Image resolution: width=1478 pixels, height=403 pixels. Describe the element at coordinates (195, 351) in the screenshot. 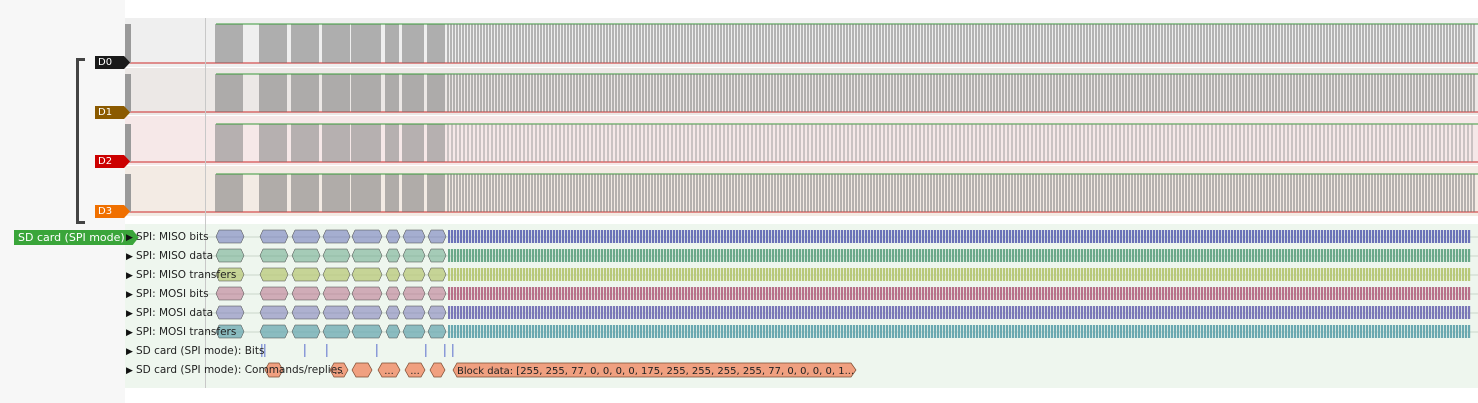

I see `row-sd-bits: ▶ SD card (SPI mode): Bits` at that location.